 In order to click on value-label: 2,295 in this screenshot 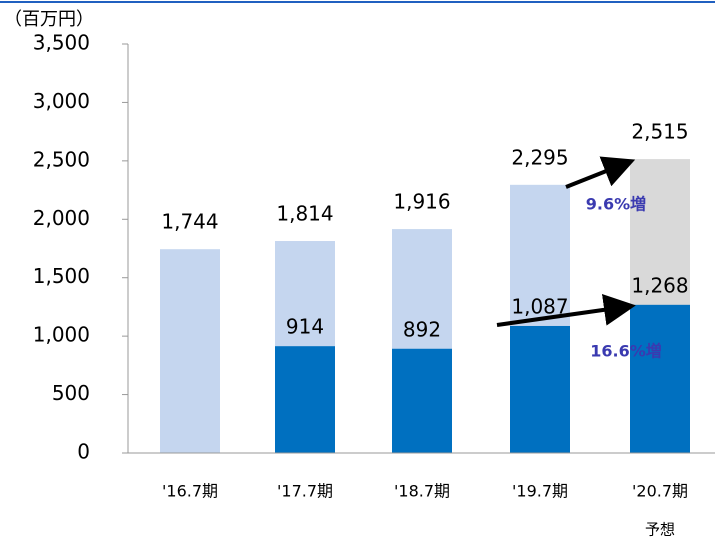, I will do `click(539, 157)`.